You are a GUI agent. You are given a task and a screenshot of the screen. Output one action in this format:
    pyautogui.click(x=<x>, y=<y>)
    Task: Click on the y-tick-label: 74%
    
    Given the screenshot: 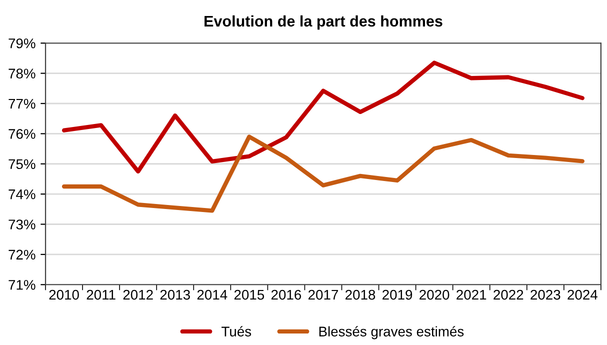 What is the action you would take?
    pyautogui.click(x=22, y=194)
    